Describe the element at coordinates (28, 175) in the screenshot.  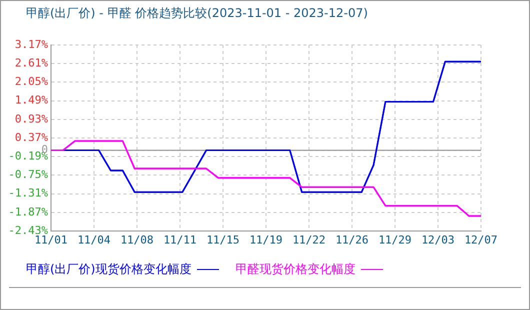
I see `y-tick-label: -0.75%` at that location.